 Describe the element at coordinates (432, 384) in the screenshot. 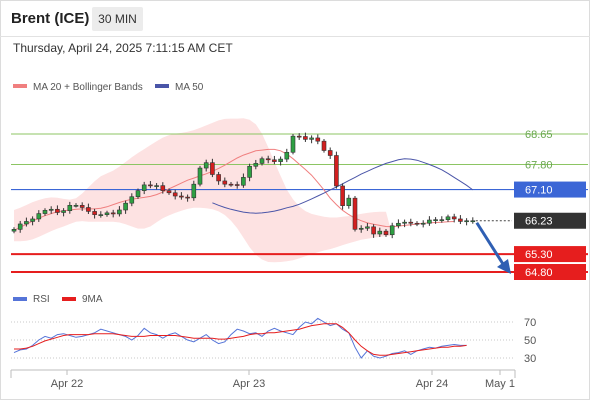

I see `x-tick-label-2: Apr 24` at that location.